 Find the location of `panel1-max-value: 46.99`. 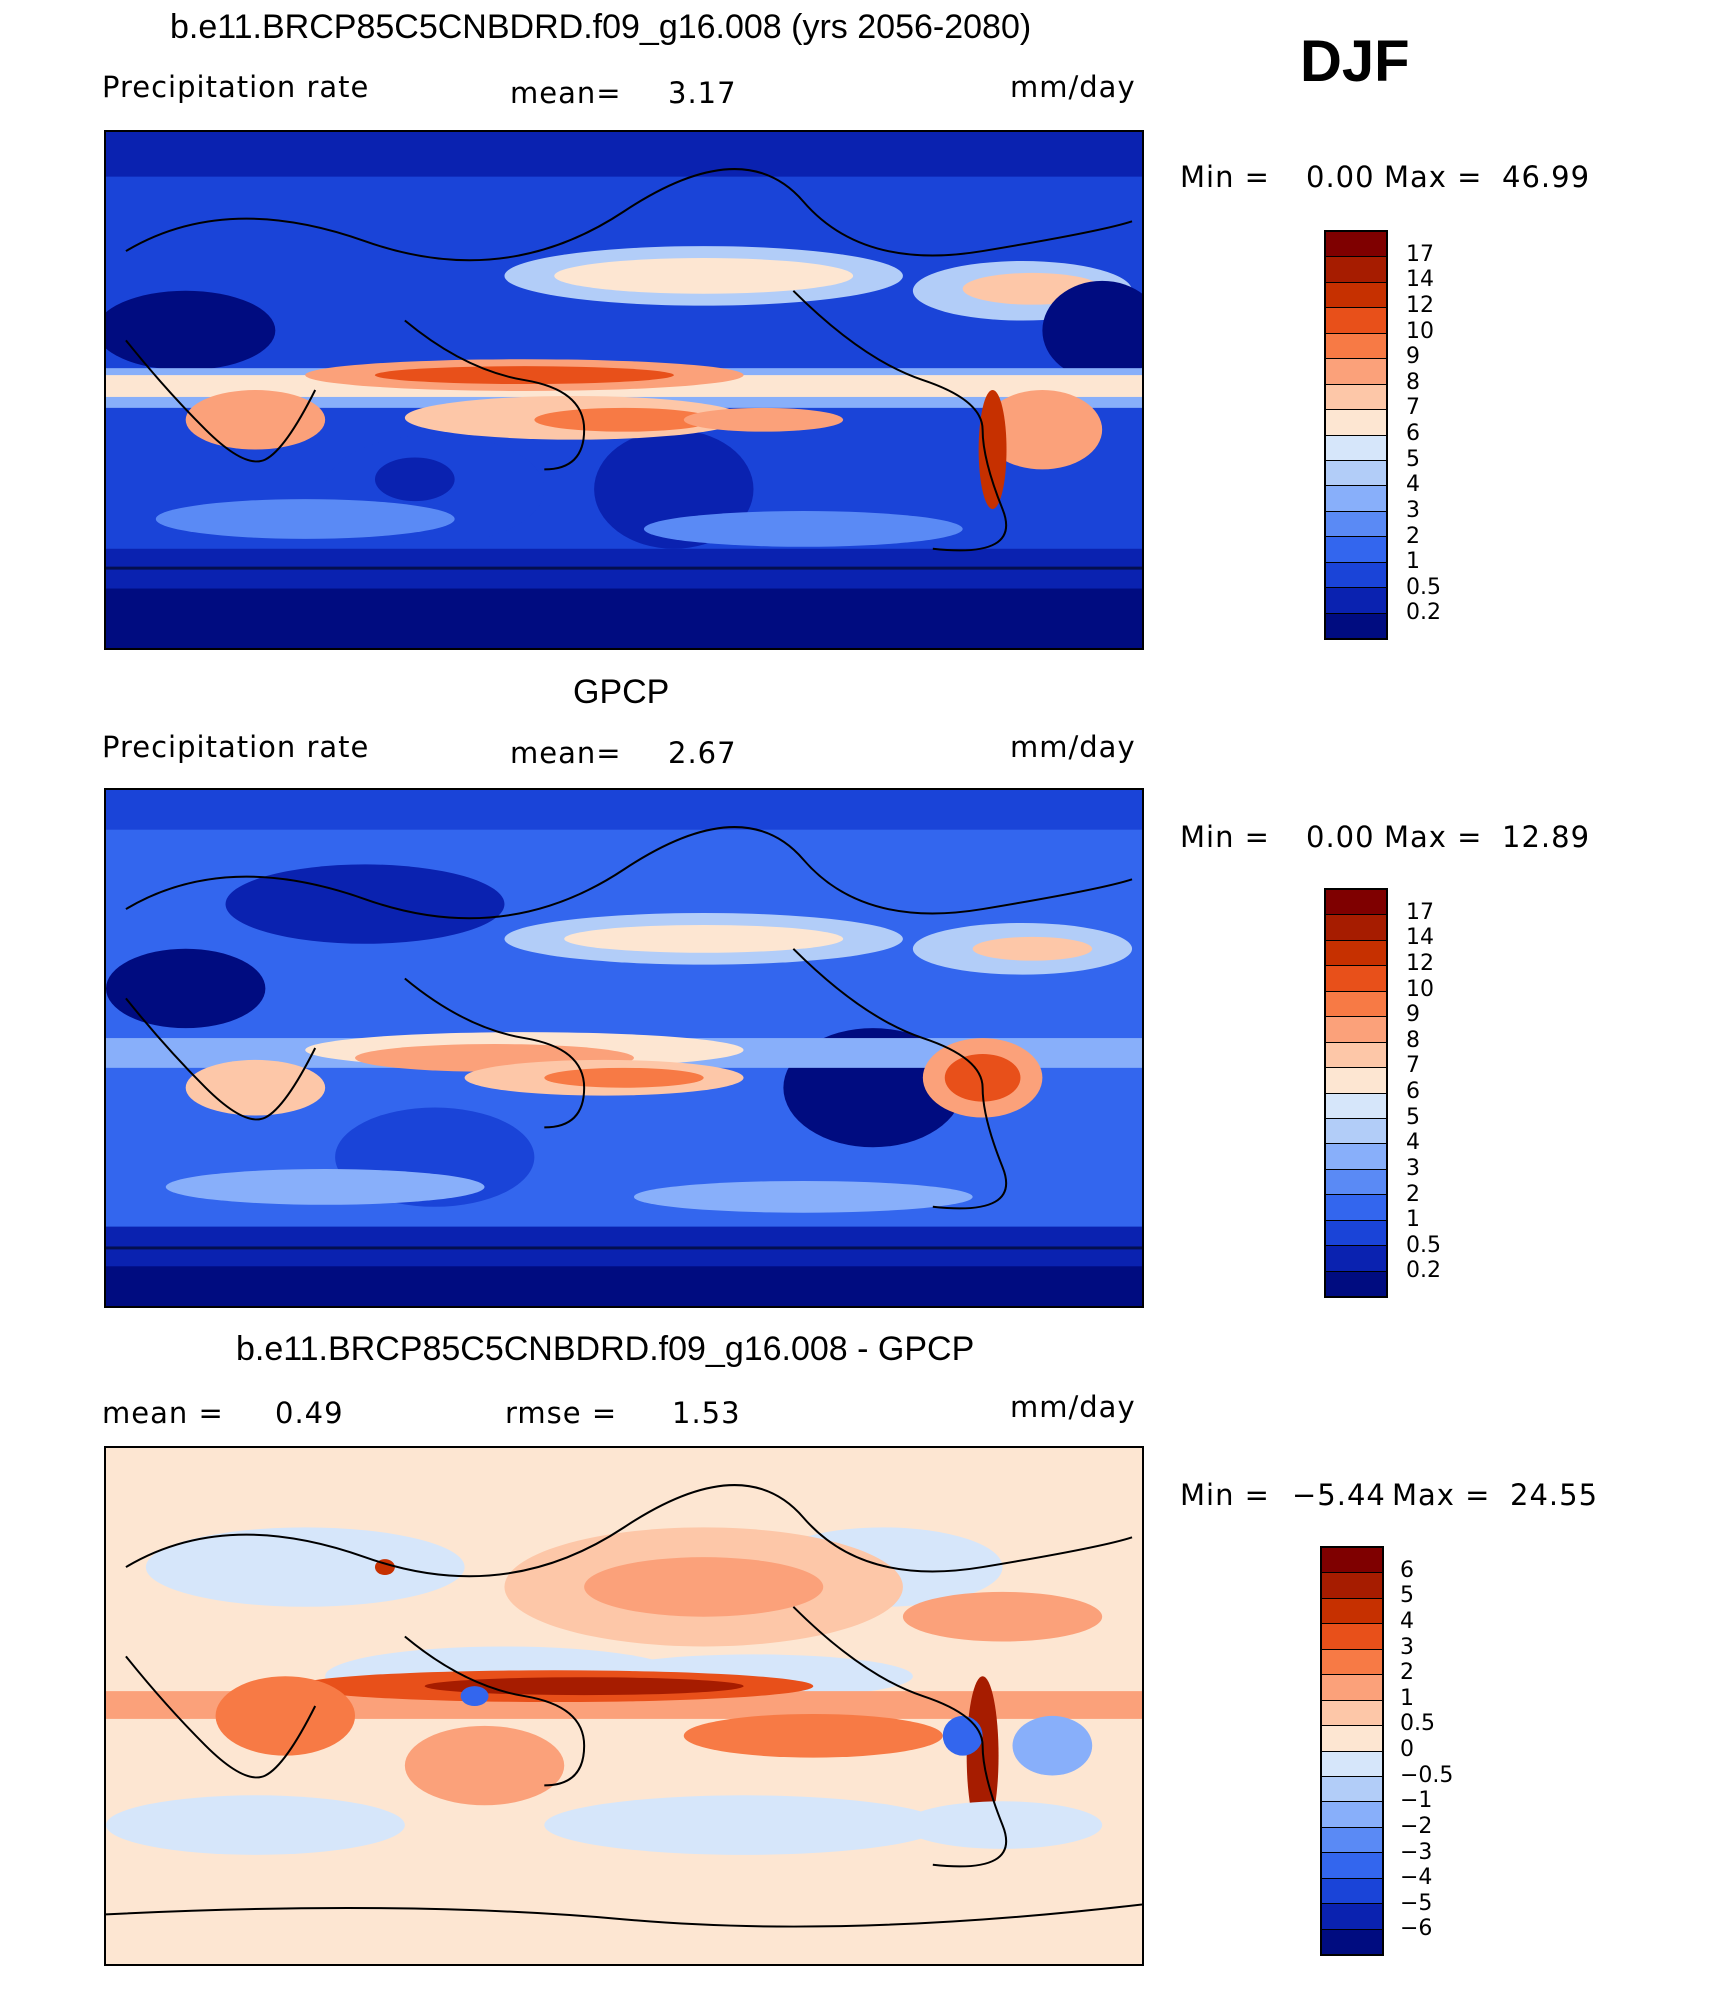

panel1-max-value: 46.99 is located at coordinates (1546, 177).